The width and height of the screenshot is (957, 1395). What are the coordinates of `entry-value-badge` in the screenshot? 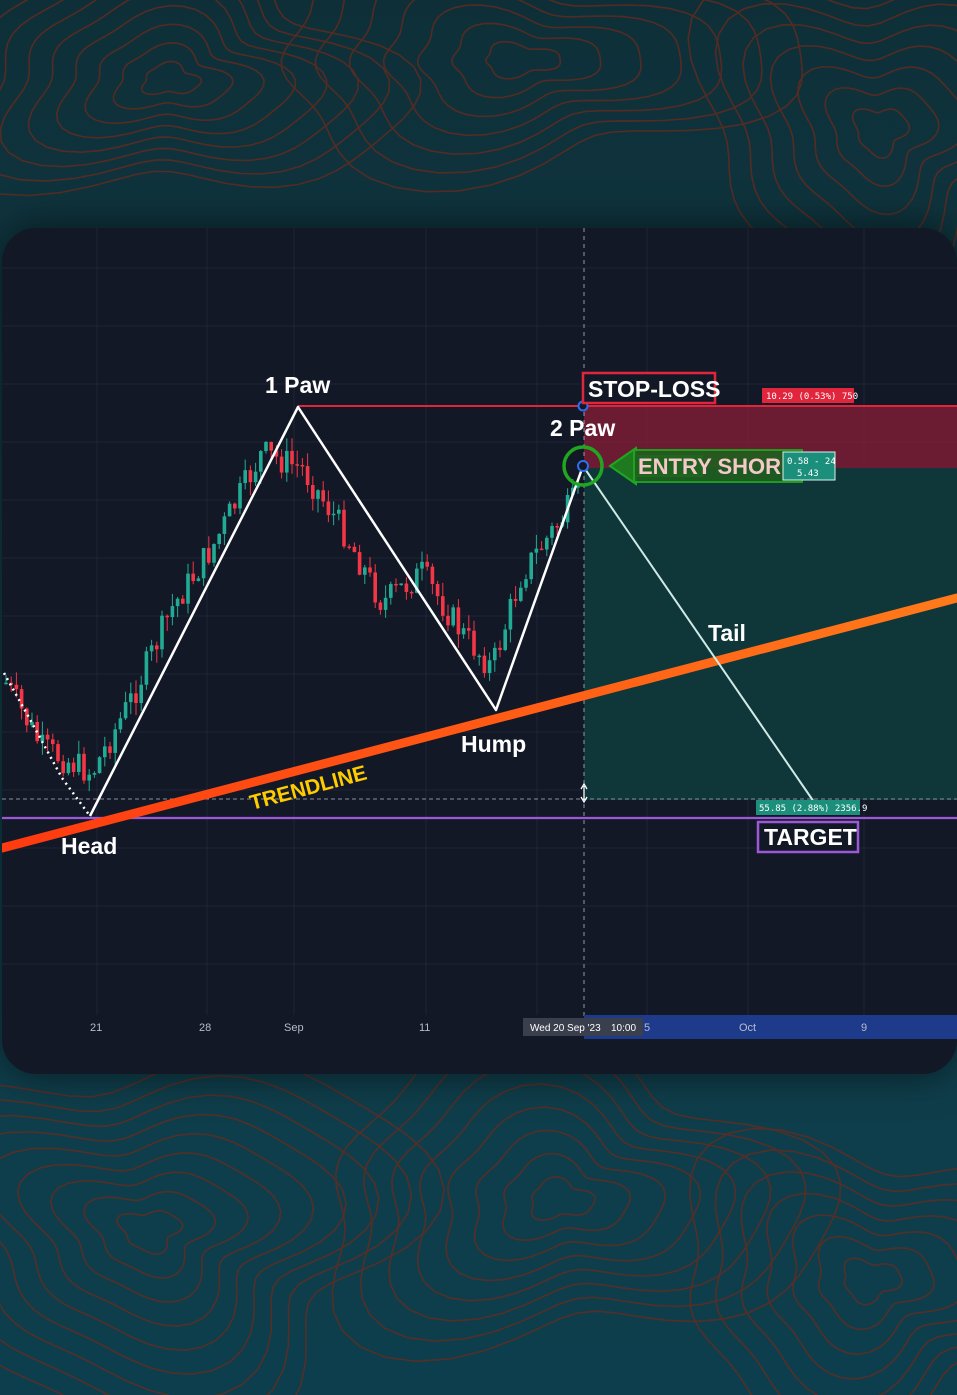 It's located at (809, 466).